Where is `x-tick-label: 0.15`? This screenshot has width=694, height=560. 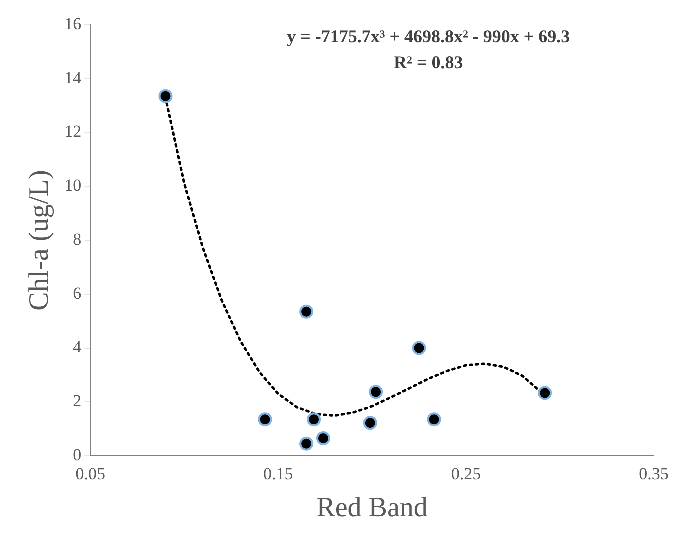
x-tick-label: 0.15 is located at coordinates (279, 474).